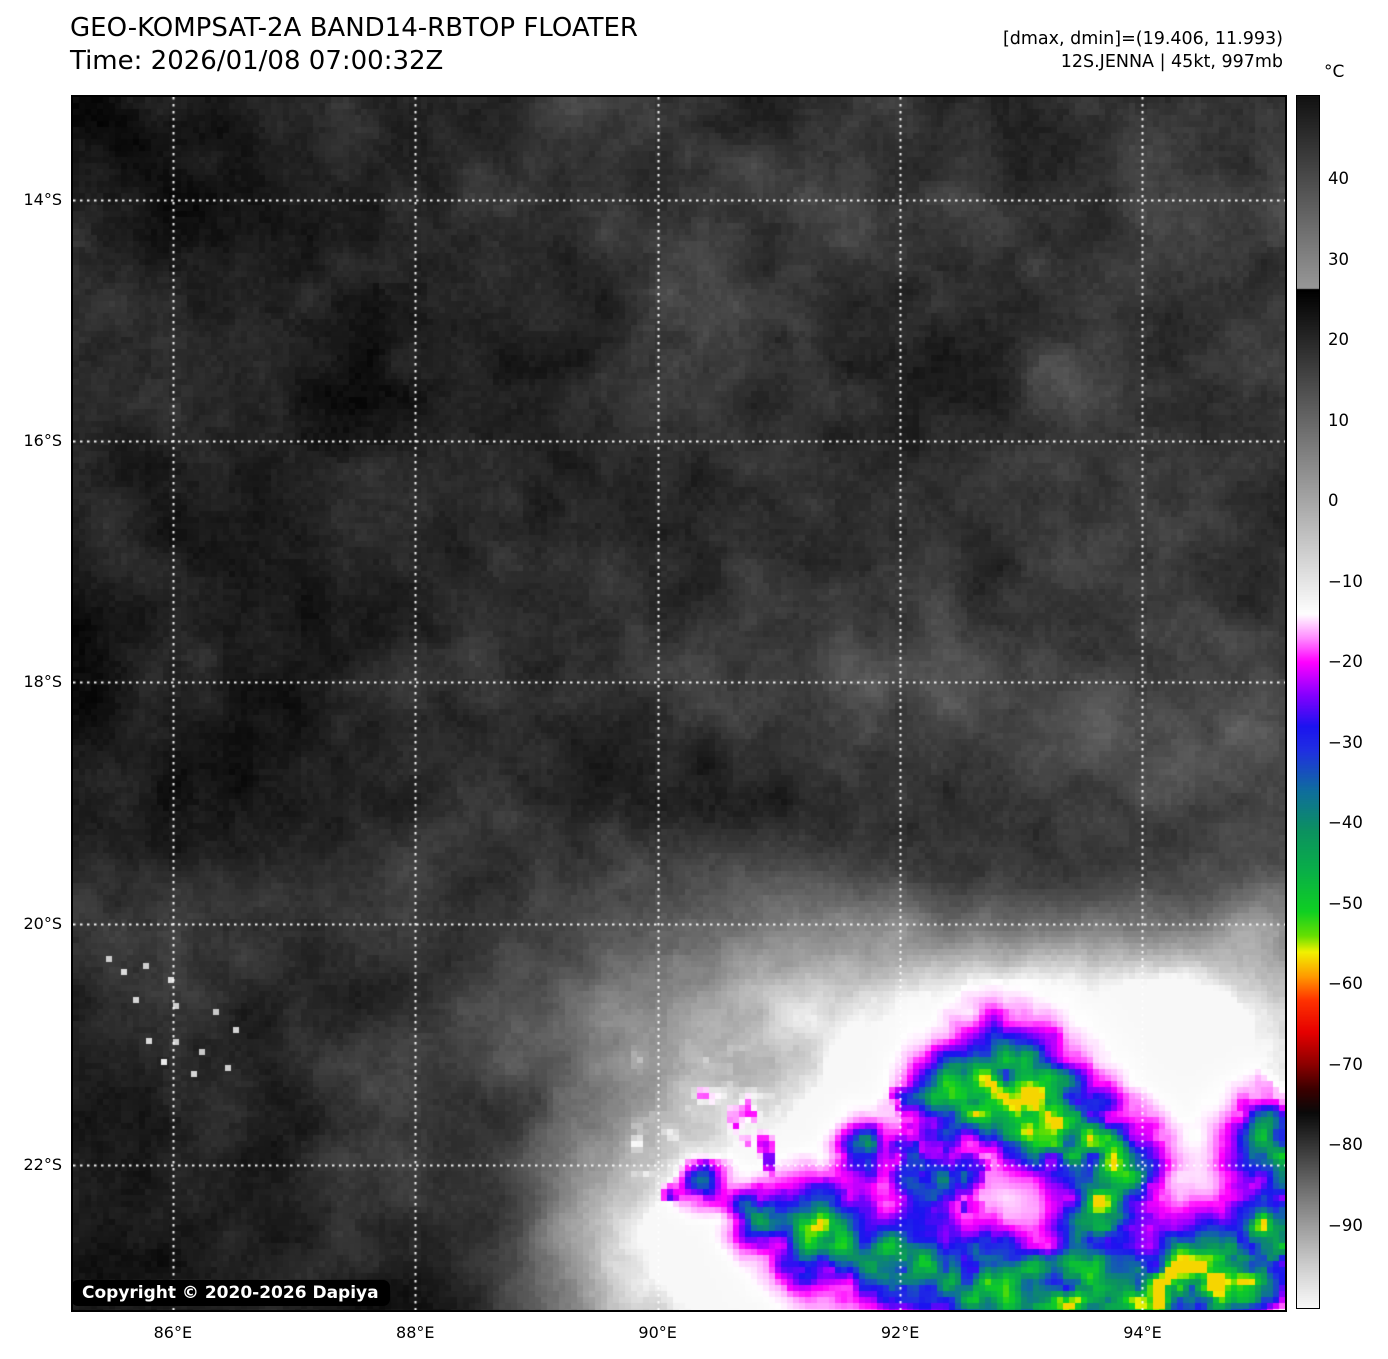  What do you see at coordinates (1338, 259) in the screenshot?
I see `colorbar-tick-label: 30` at bounding box center [1338, 259].